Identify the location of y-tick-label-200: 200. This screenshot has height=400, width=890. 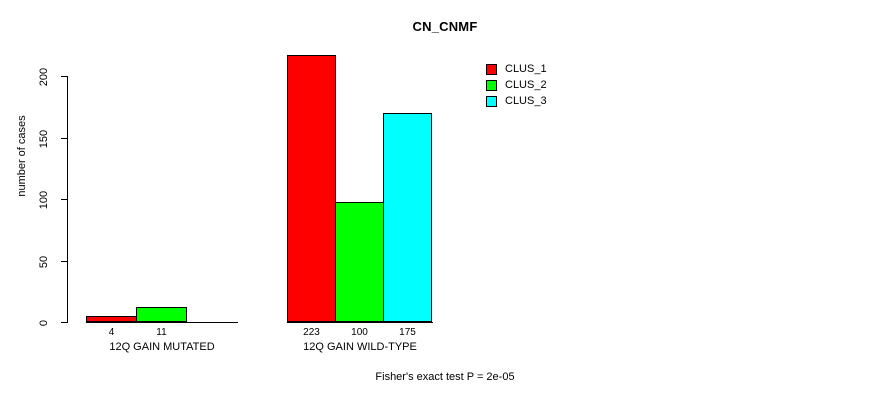
(44, 77).